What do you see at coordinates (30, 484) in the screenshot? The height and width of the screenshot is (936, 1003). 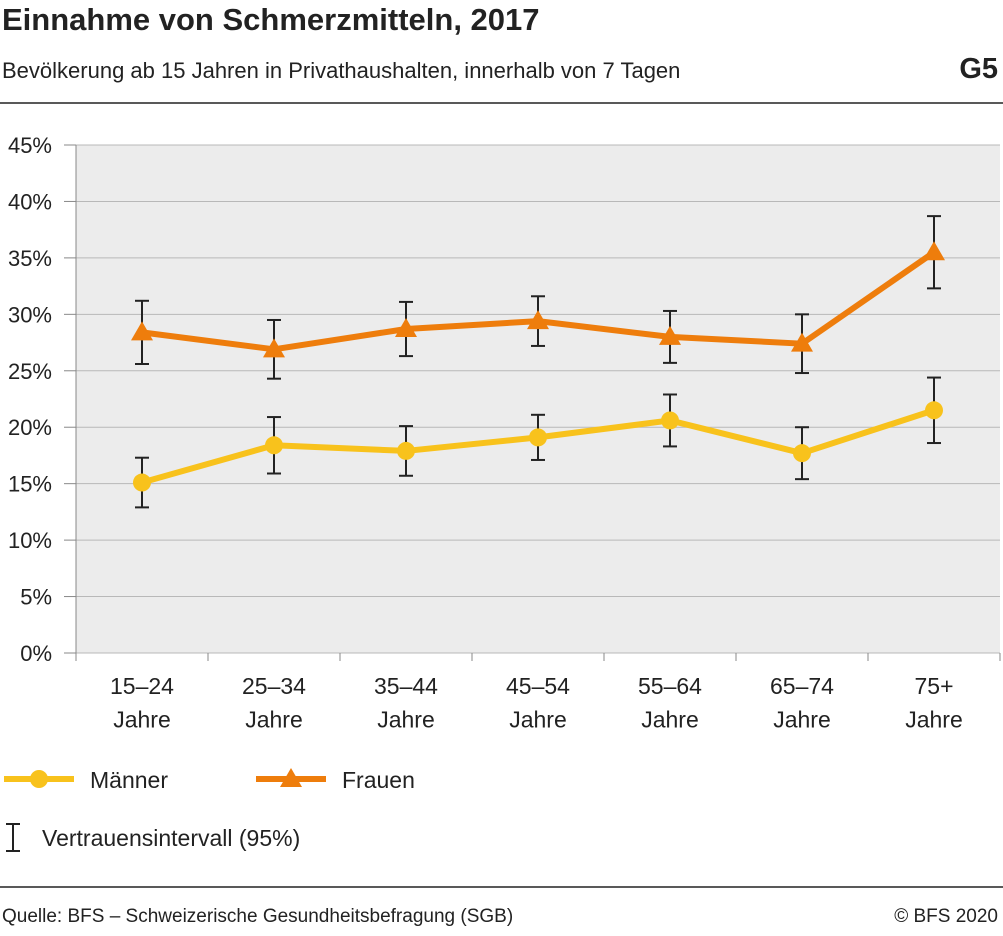 I see `y-tick-label: 15%` at bounding box center [30, 484].